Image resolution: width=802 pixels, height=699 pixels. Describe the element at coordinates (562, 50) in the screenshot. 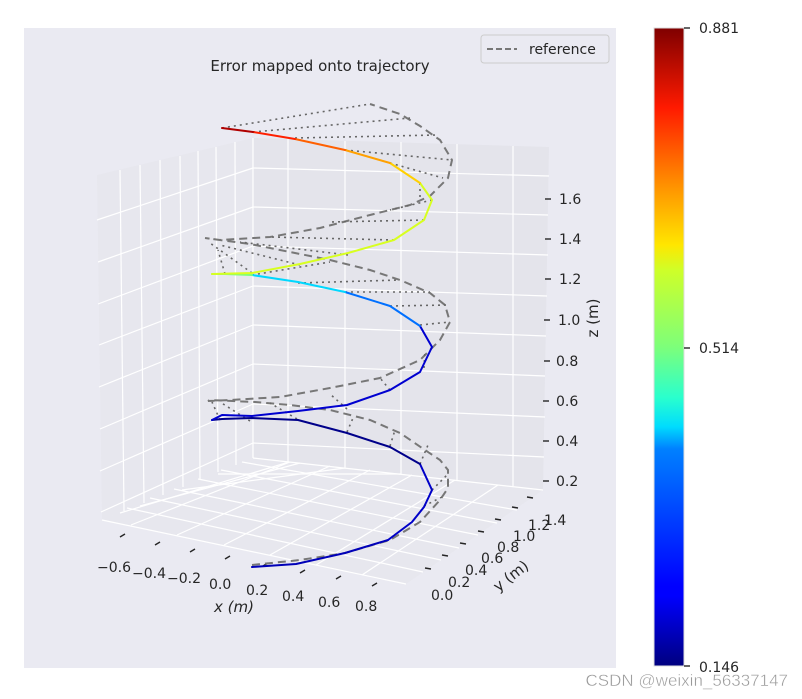

I see `legend-entry-reference: reference` at that location.